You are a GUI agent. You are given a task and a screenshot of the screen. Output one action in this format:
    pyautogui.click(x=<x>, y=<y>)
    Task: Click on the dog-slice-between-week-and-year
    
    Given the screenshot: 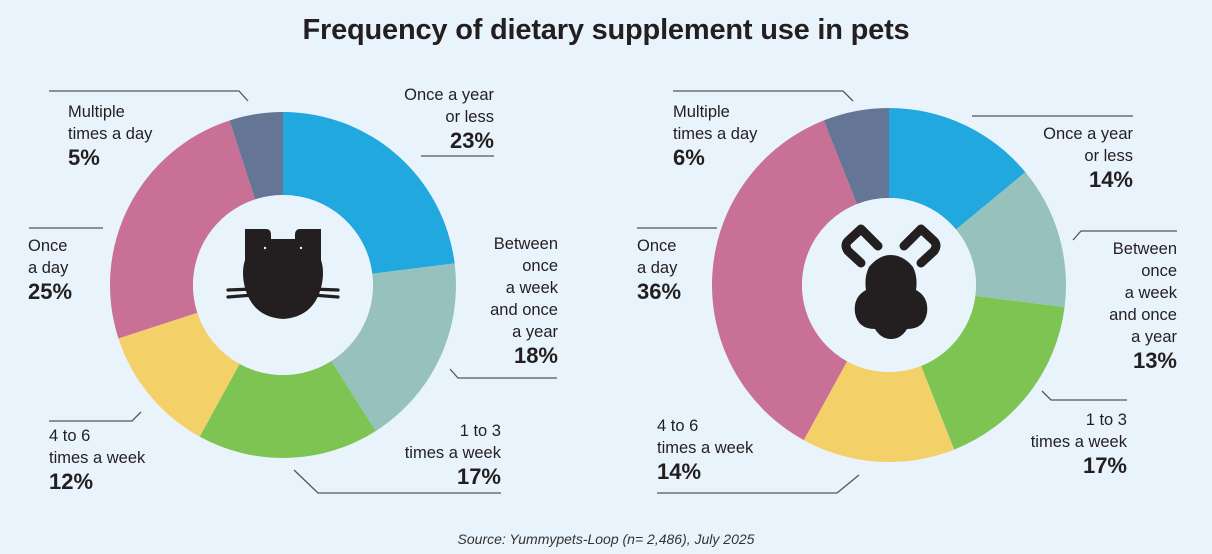 What is the action you would take?
    pyautogui.click(x=1011, y=240)
    